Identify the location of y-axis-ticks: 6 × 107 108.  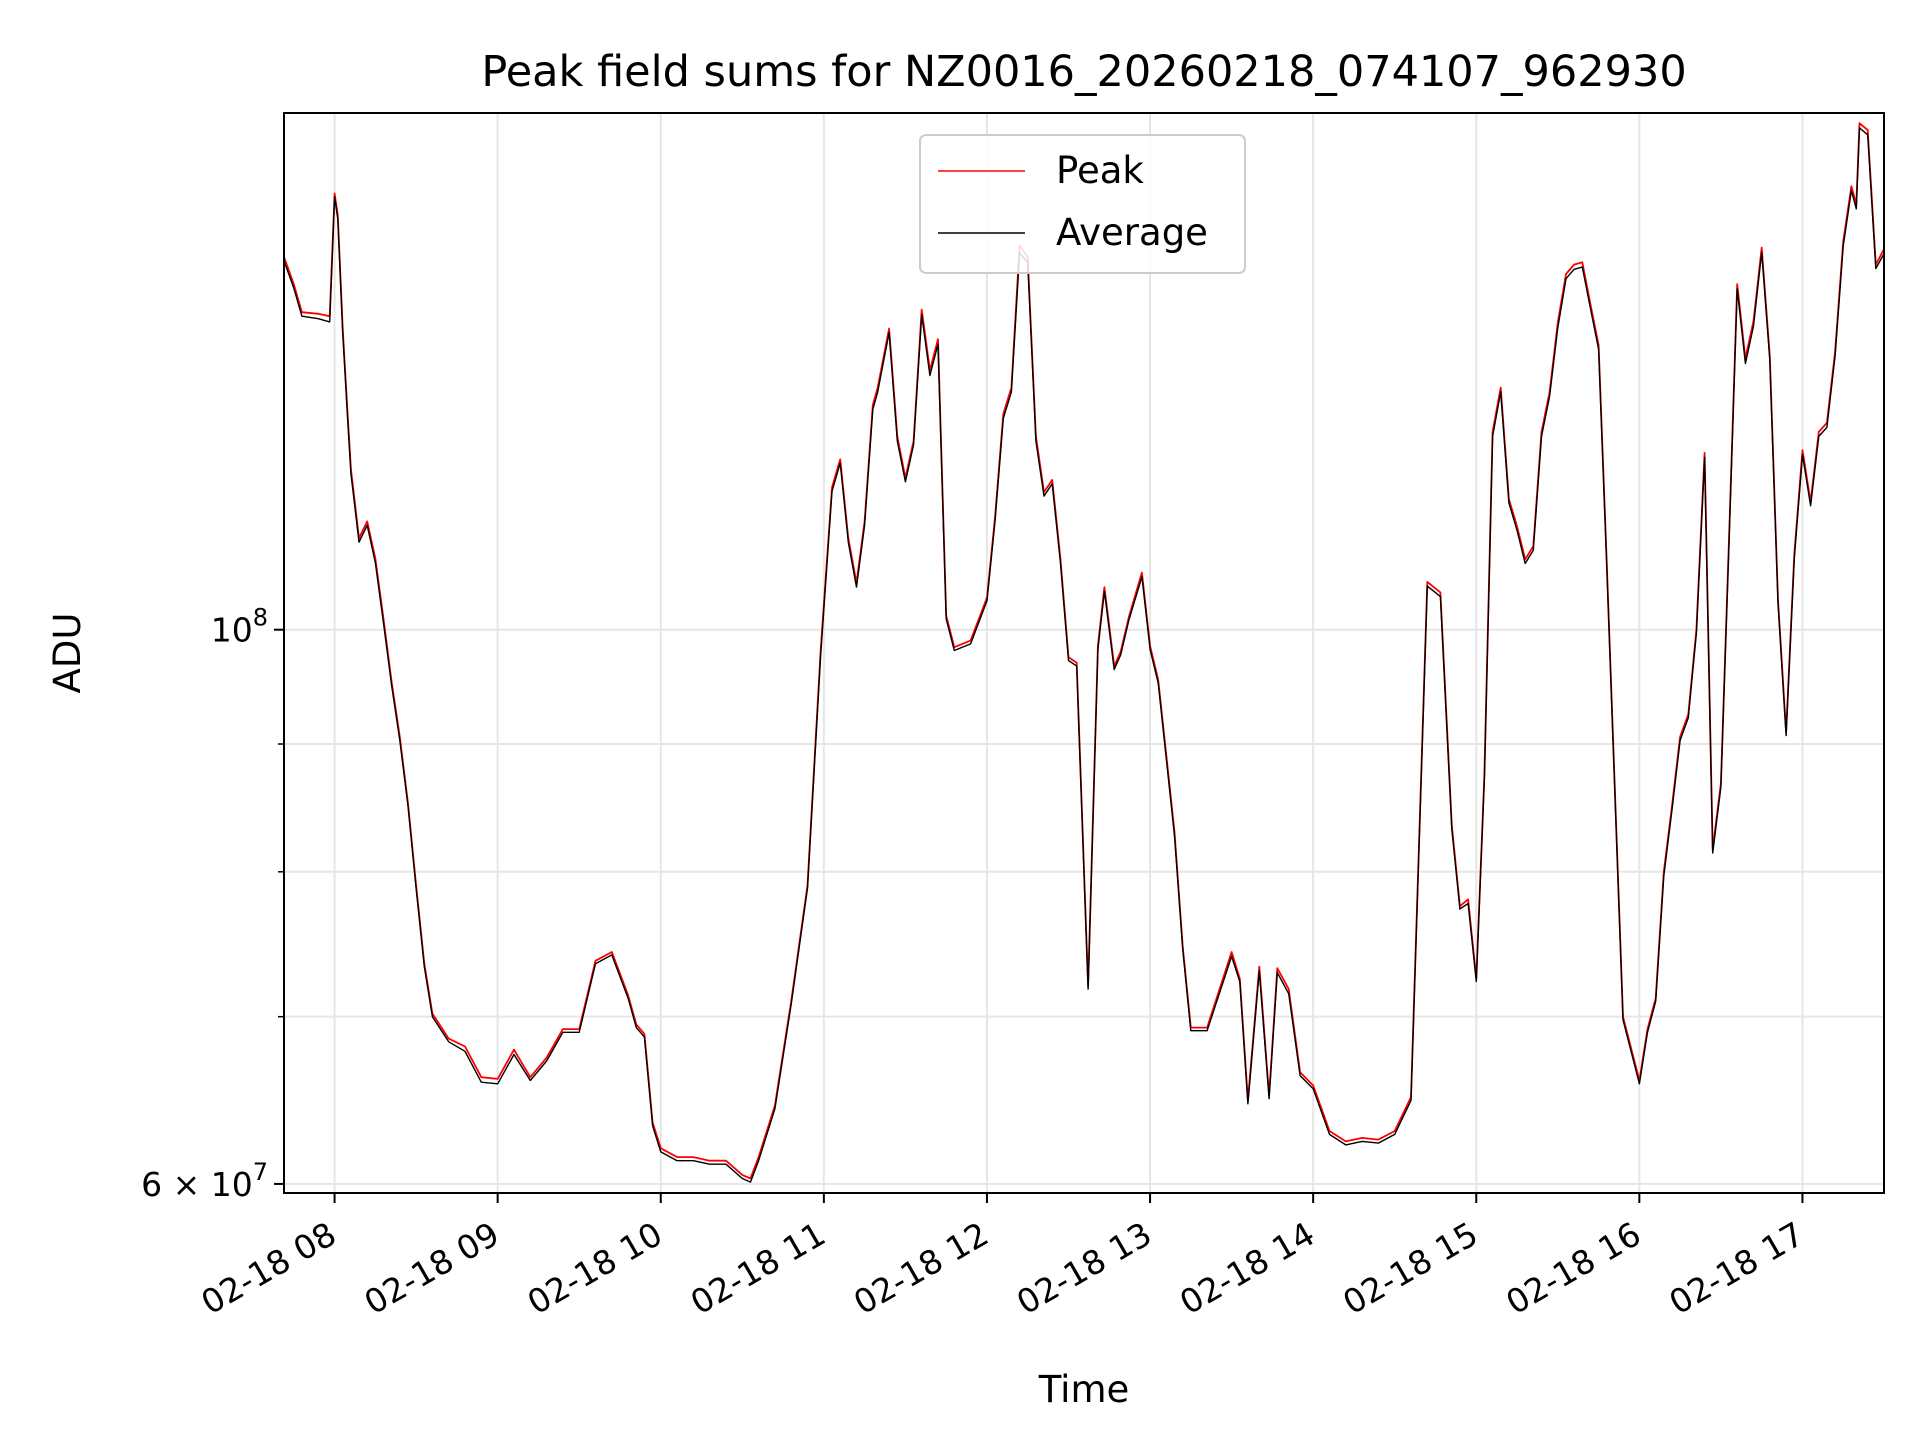
(212, 904).